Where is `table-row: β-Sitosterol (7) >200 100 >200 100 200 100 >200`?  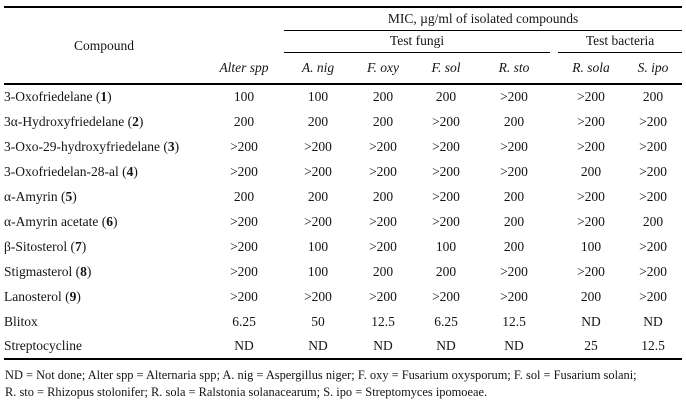 table-row: β-Sitosterol (7) >200 100 >200 100 200 100 >200 is located at coordinates (343, 246).